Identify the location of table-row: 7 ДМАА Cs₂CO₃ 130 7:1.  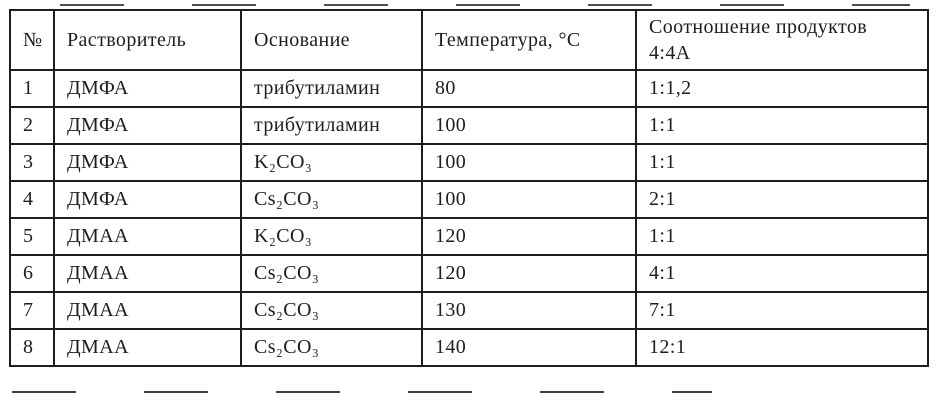
(469, 310).